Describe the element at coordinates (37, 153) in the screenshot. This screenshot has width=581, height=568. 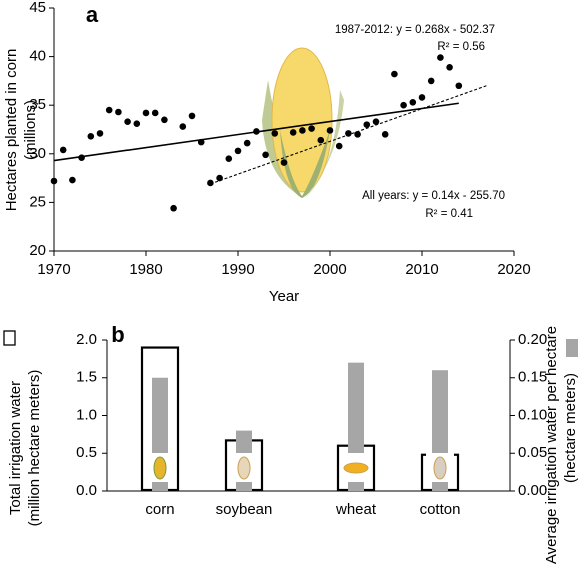
I see `y-tick-label: 30` at that location.